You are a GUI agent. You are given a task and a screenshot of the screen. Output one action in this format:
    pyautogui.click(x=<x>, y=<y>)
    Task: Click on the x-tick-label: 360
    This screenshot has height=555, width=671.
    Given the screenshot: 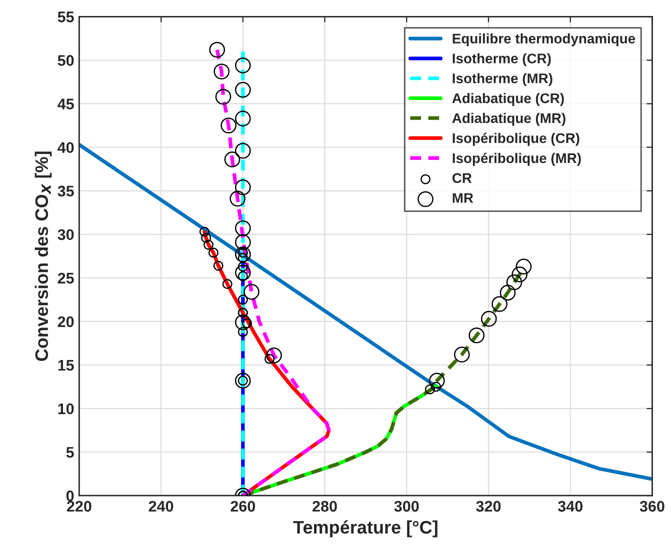 What is the action you would take?
    pyautogui.click(x=652, y=506)
    